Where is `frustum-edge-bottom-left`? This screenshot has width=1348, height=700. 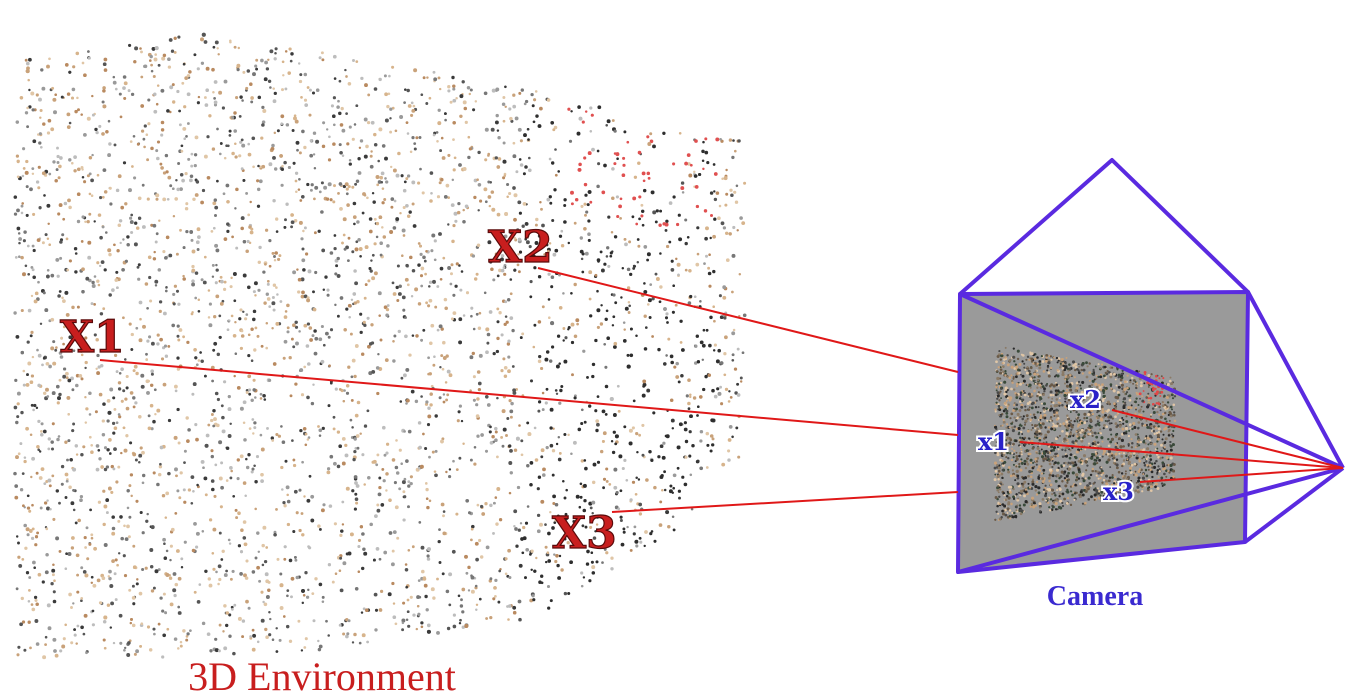
frustum-edge-bottom-left is located at coordinates (1150, 520).